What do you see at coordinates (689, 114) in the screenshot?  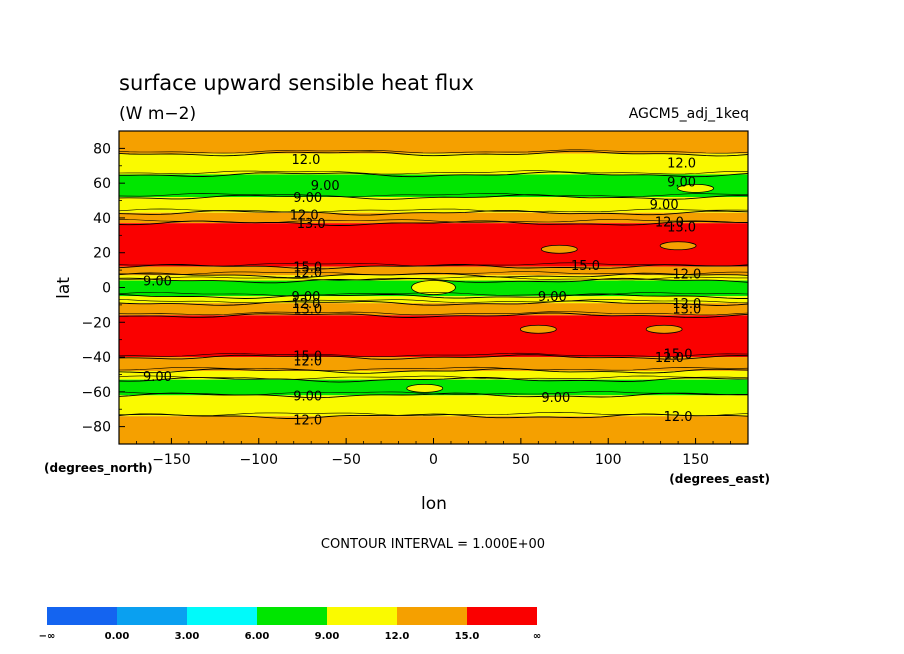 I see `dataset-label: AGCM5_adj_1keq` at bounding box center [689, 114].